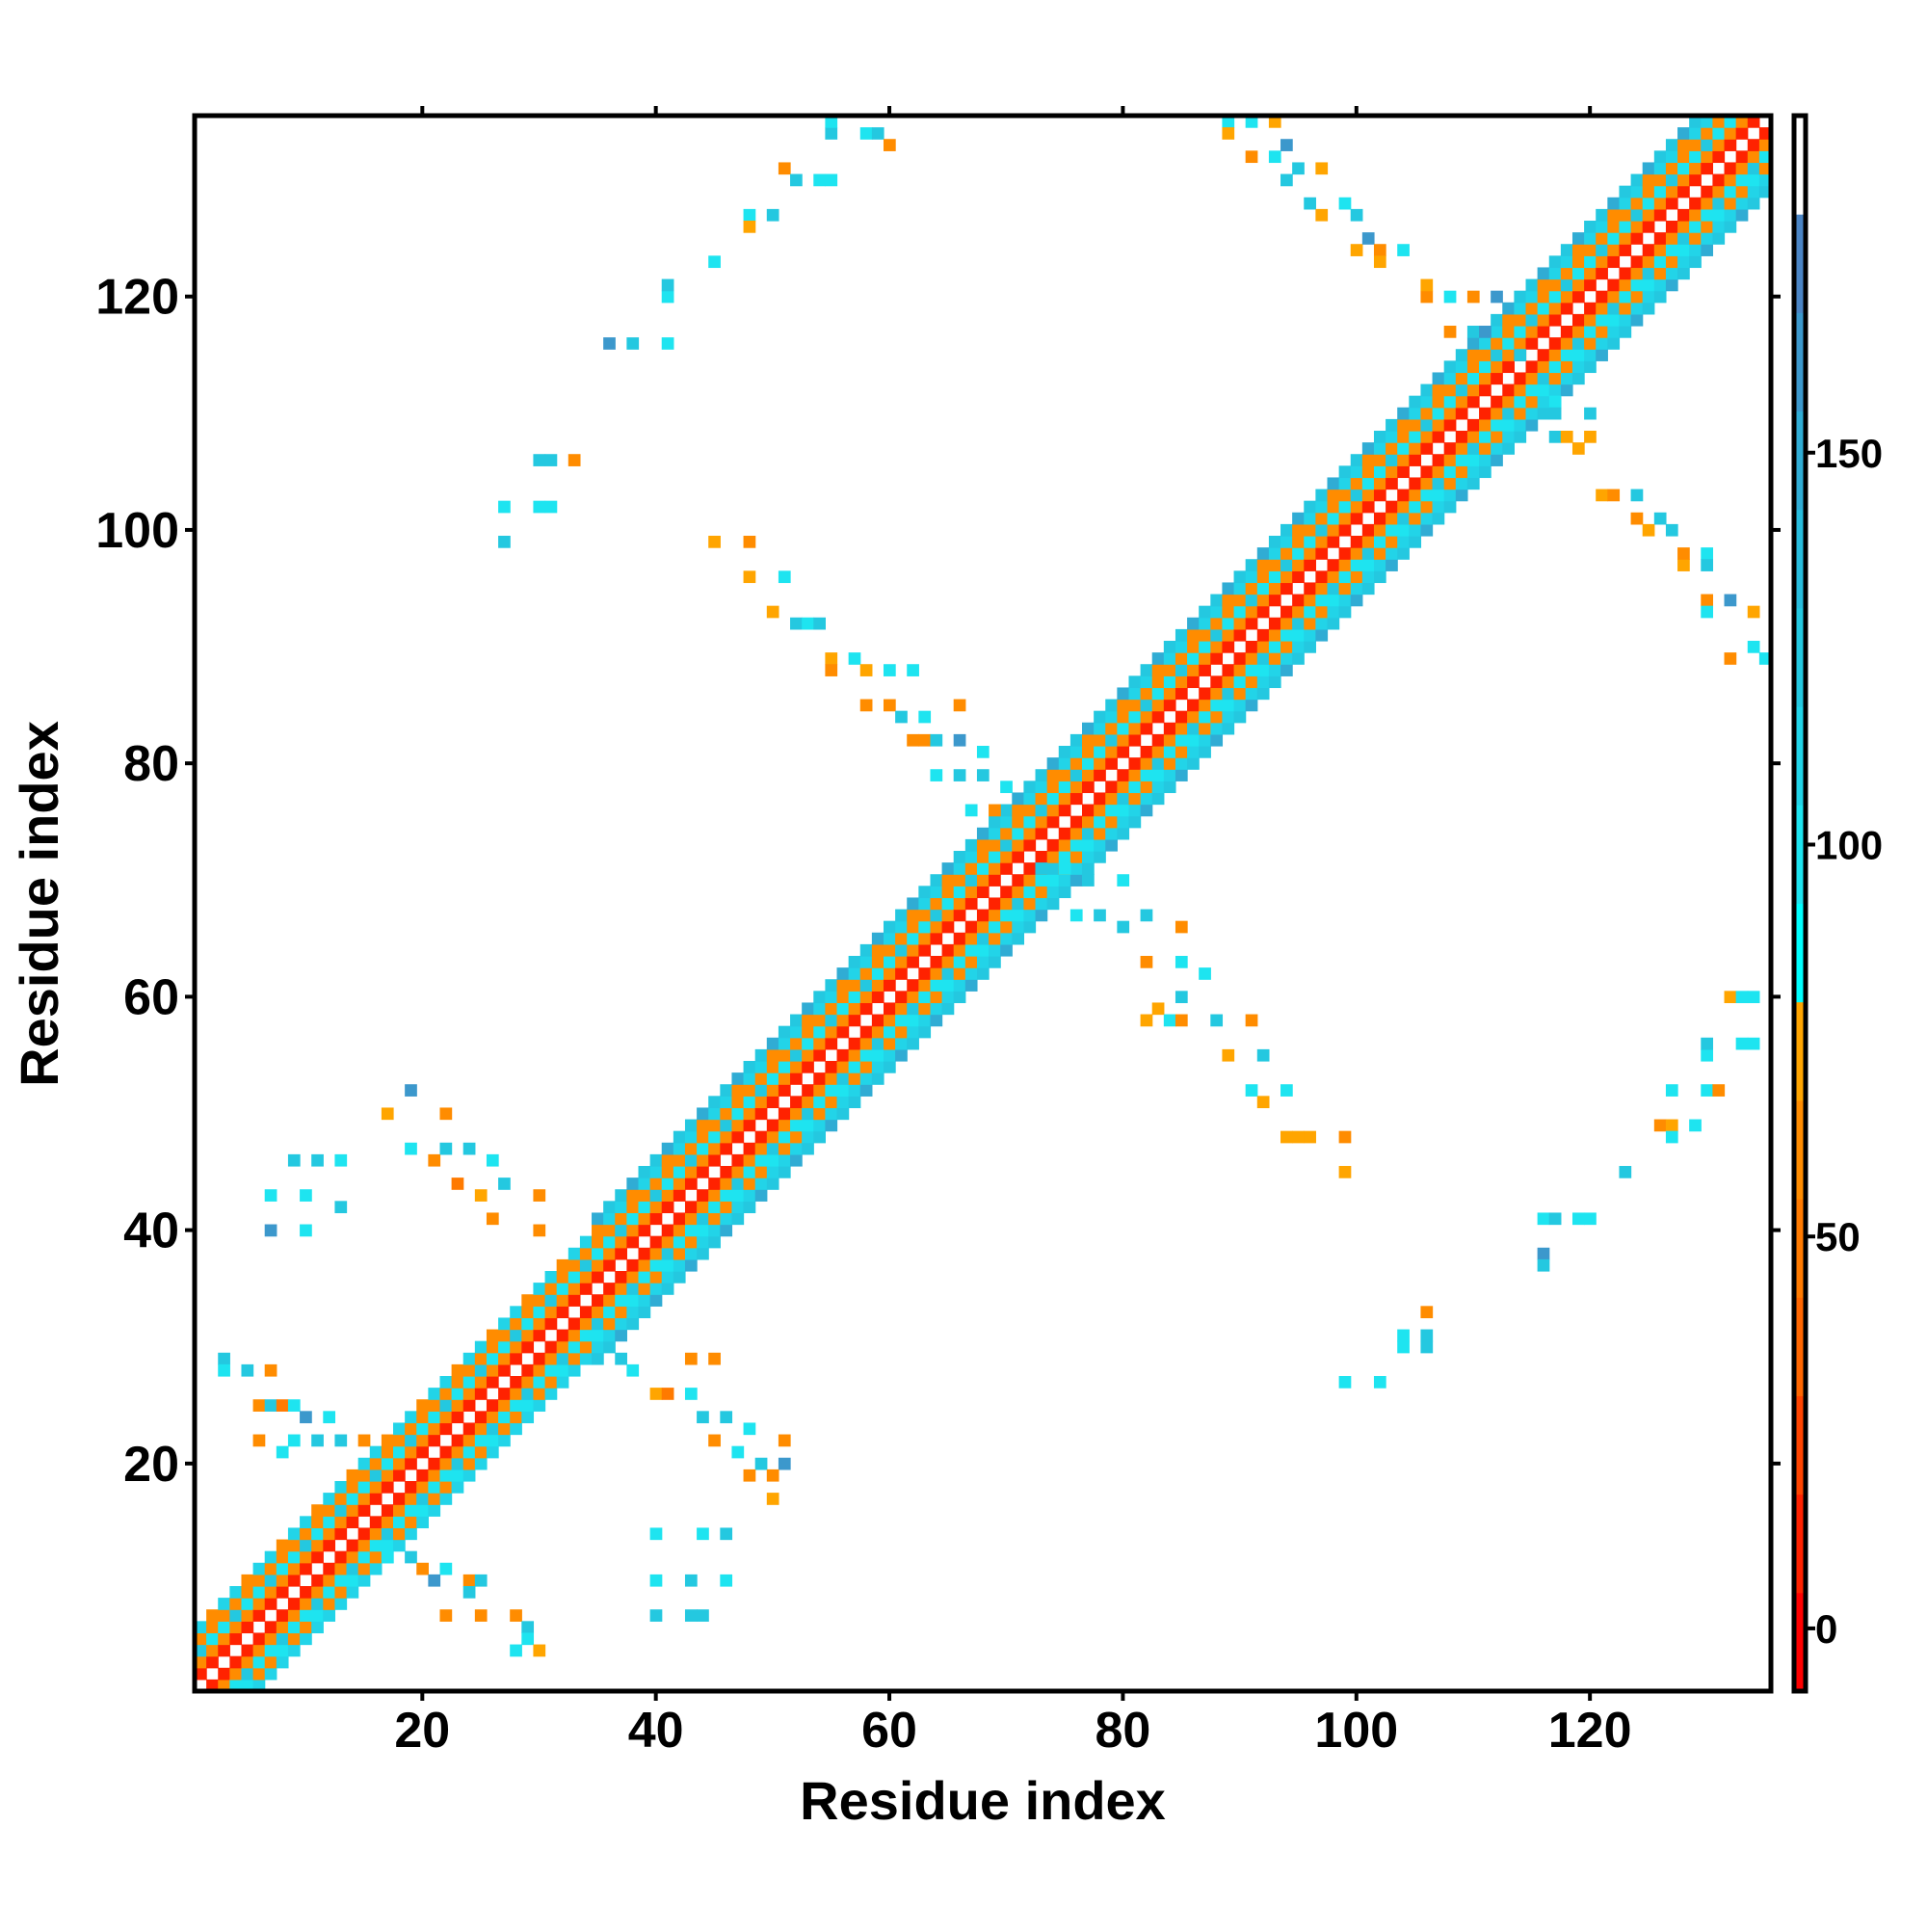  Describe the element at coordinates (1800, 1642) in the screenshot. I see `colorbar-bin` at that location.